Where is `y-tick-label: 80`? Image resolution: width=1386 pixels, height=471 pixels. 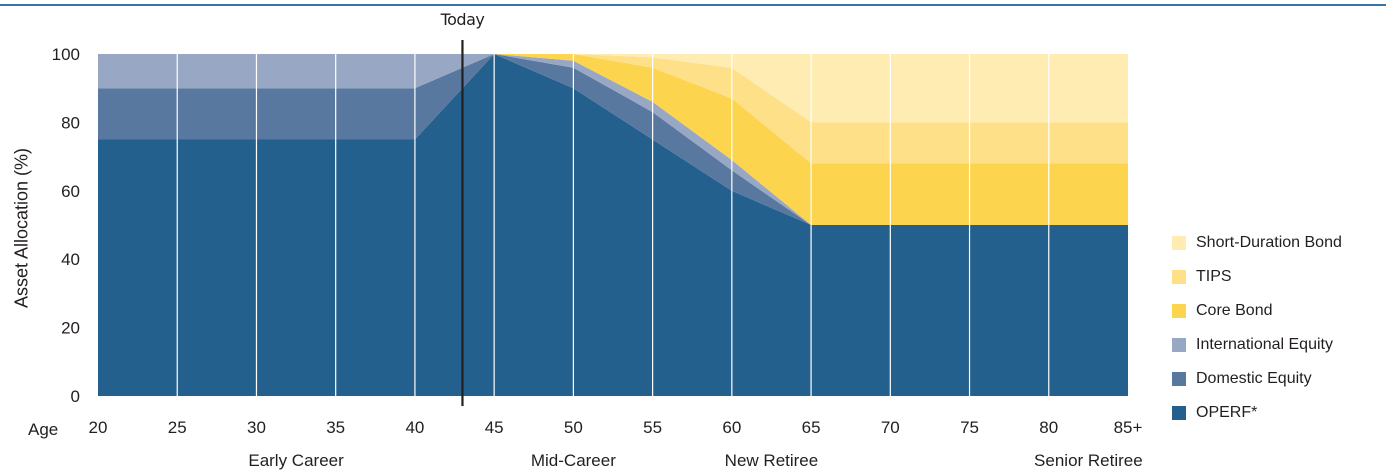 y-tick-label: 80 is located at coordinates (70, 122).